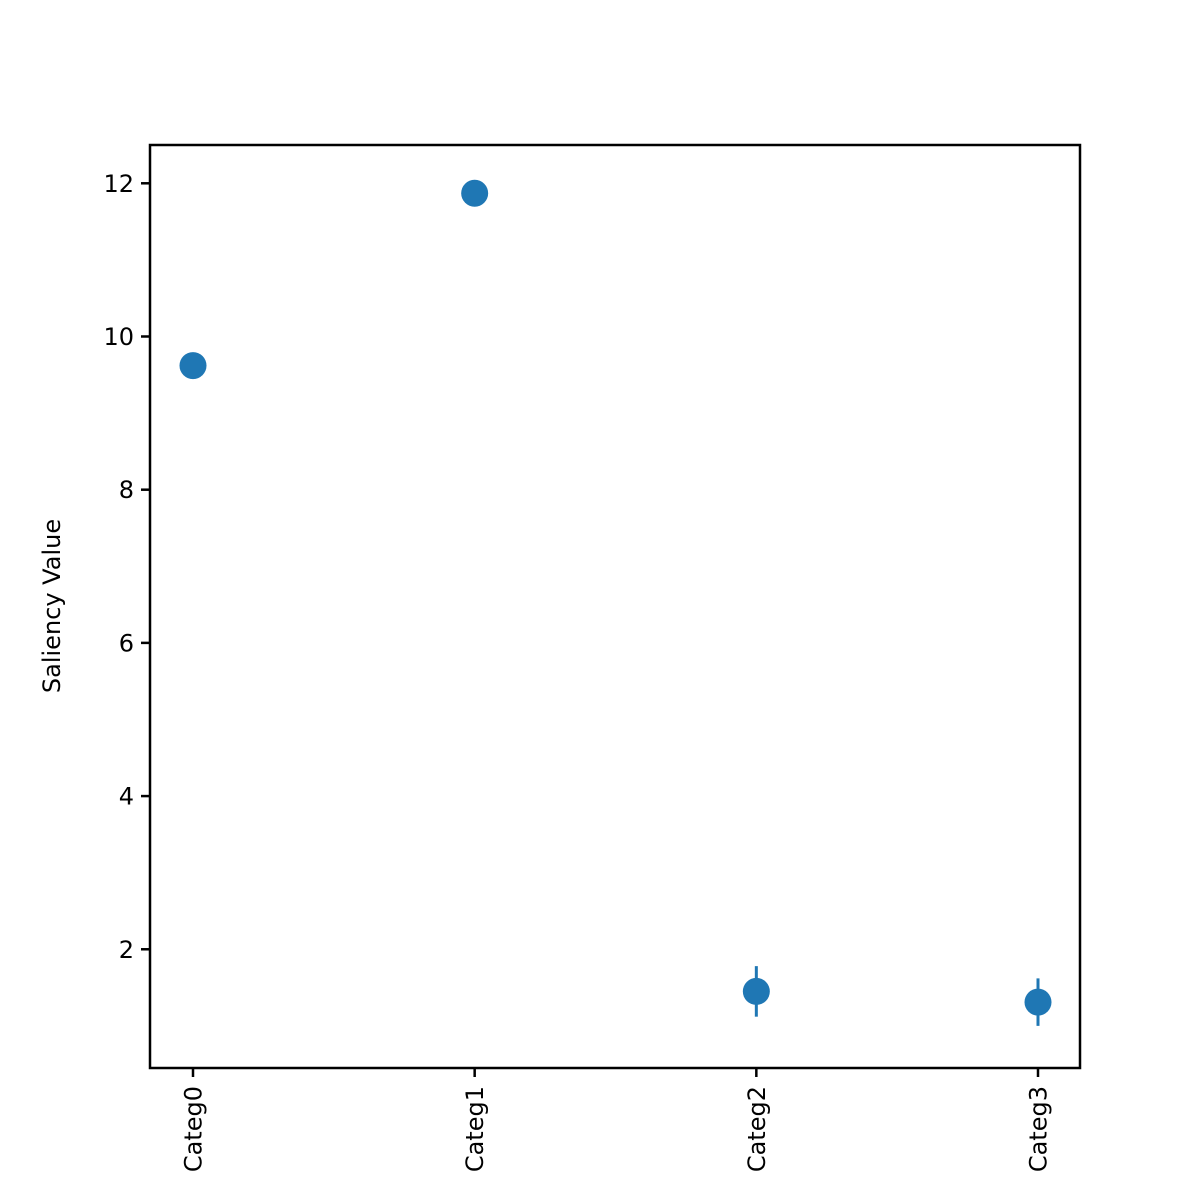 This screenshot has height=1200, width=1200. What do you see at coordinates (616, 1120) in the screenshot?
I see `x-axis: Categ0 Categ1 Categ2 Categ3` at bounding box center [616, 1120].